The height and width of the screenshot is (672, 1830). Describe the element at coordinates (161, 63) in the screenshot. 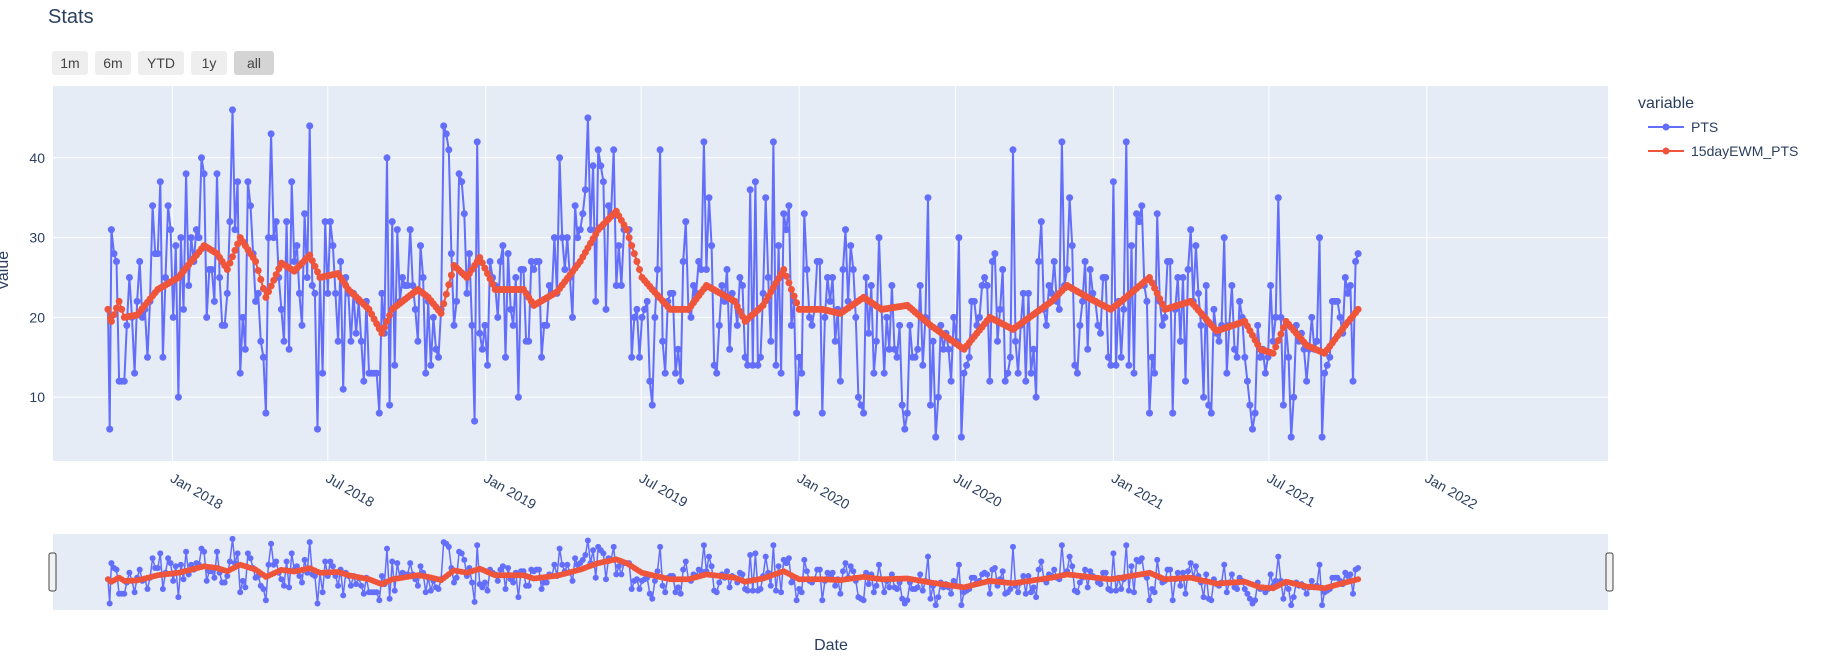

I see `range-button-ytd` at that location.